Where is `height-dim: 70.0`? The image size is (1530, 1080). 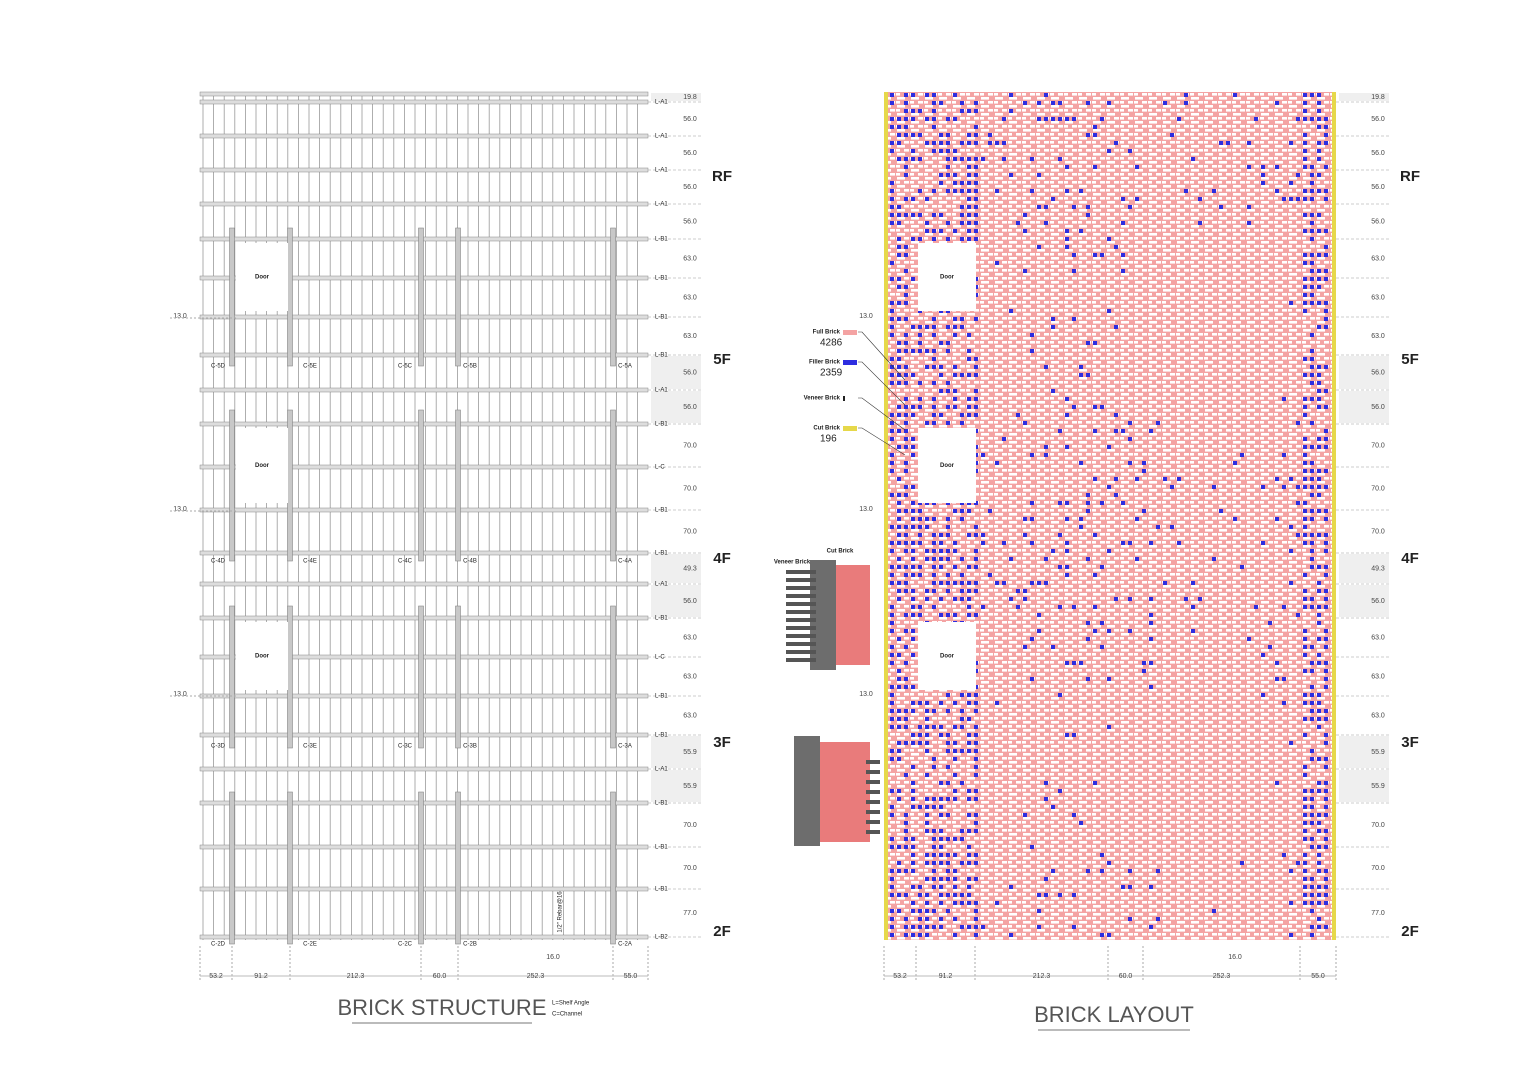
height-dim: 70.0 is located at coordinates (1378, 531).